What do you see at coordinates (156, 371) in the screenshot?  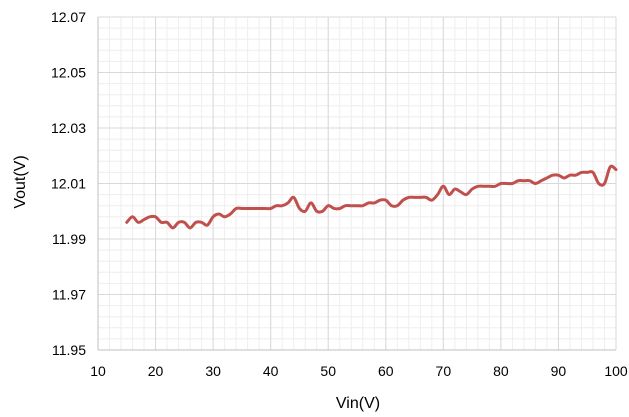 I see `x-tick-label: 20` at bounding box center [156, 371].